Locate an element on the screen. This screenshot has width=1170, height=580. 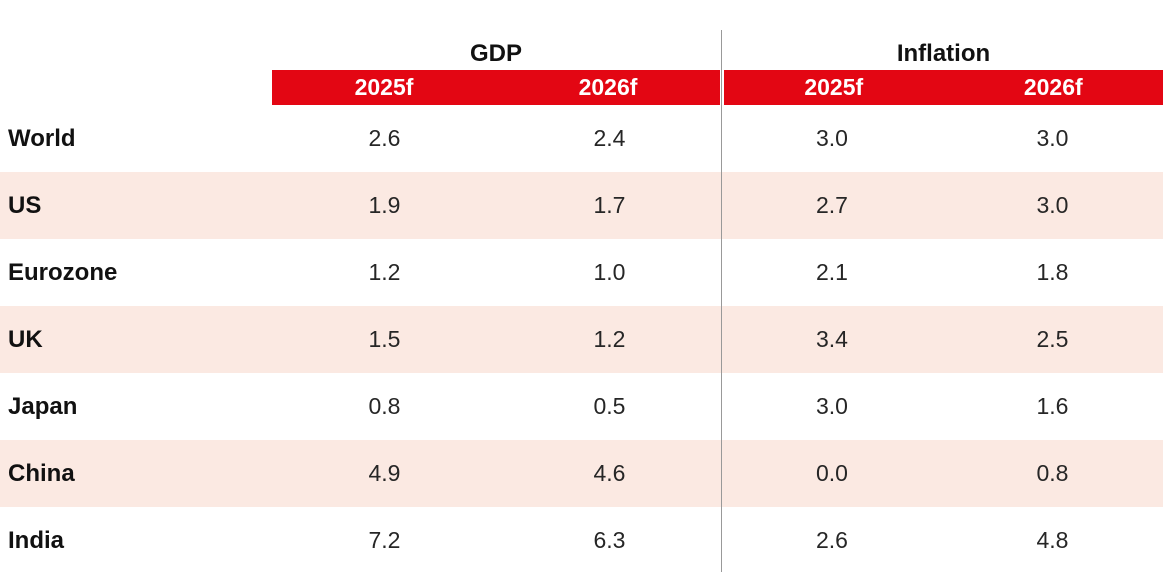
cell-value: 1.5 is located at coordinates (384, 339).